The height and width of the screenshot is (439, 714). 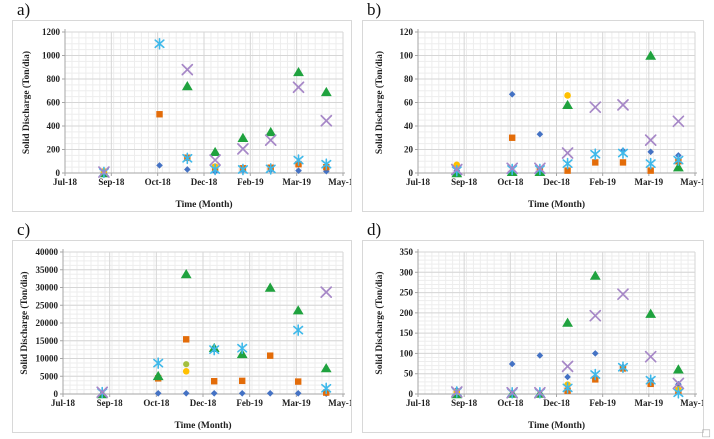 What do you see at coordinates (49, 376) in the screenshot?
I see `svg-text: 5000` at bounding box center [49, 376].